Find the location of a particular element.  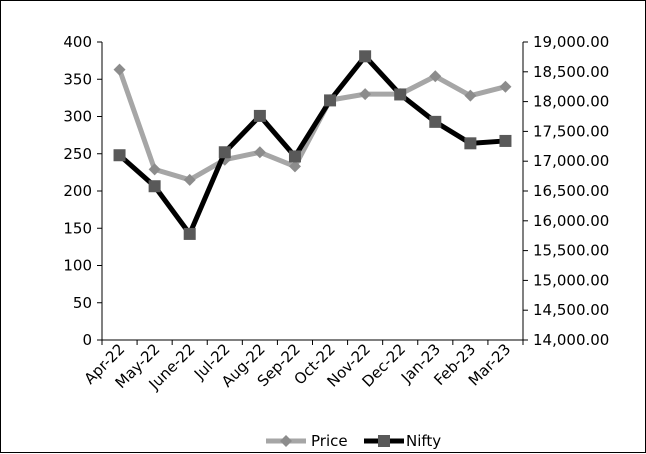

y-right-tick-label: 14,500.00 is located at coordinates (571, 310).